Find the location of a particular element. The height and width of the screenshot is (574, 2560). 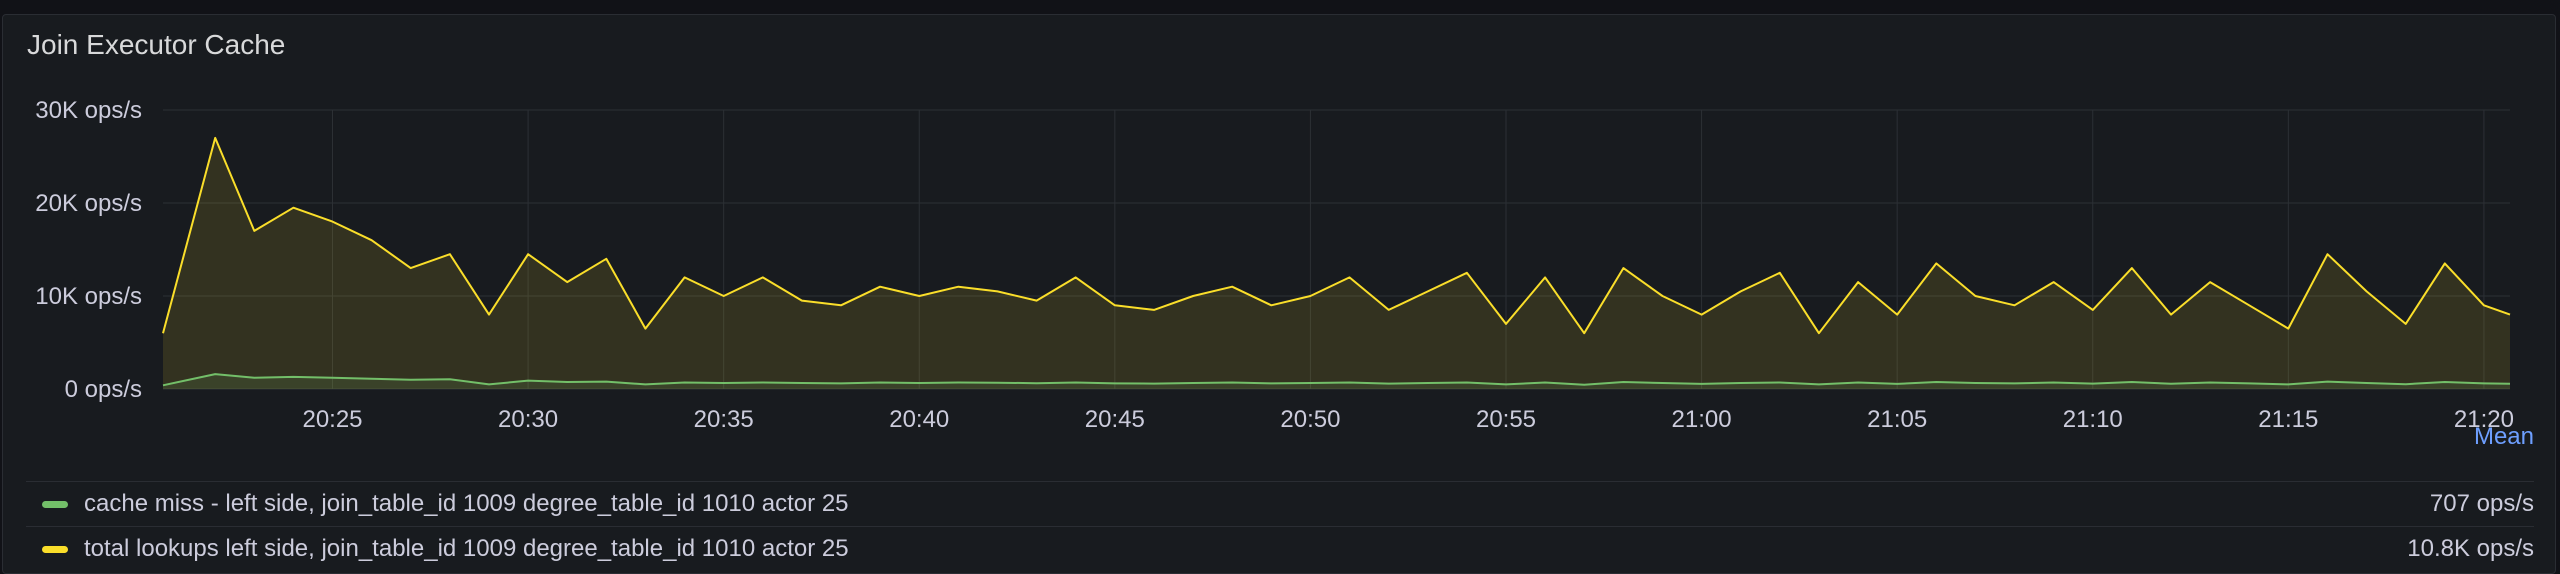

series-line is located at coordinates (1336, 380).